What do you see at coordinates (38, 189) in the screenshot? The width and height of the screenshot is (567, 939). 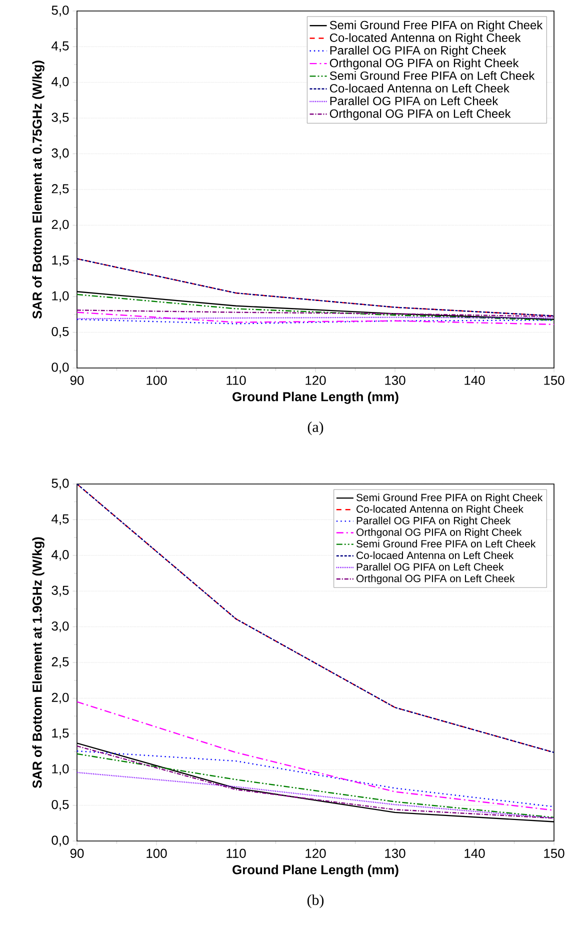 I see `y-axis-title: SAR of Bottom Element at 0.75GHz (W/kg)` at bounding box center [38, 189].